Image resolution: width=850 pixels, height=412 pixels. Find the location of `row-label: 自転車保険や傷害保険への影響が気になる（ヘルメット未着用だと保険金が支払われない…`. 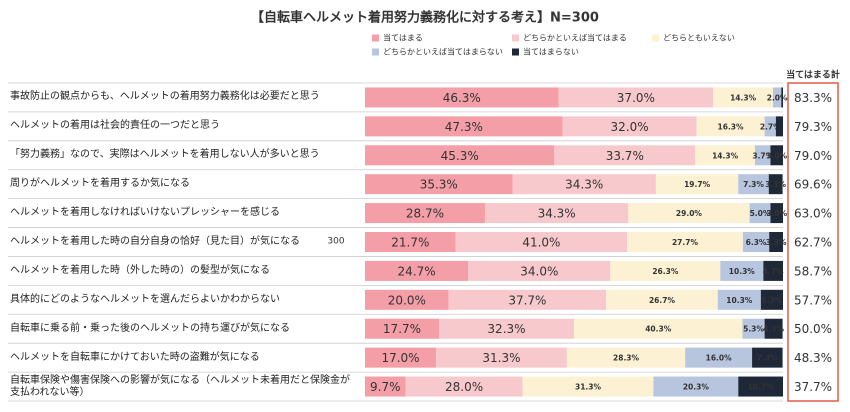

row-label: 自転車保険や傷害保険への影響が気になる（ヘルメット未着用だと保険金が支払われない… is located at coordinates (180, 386).